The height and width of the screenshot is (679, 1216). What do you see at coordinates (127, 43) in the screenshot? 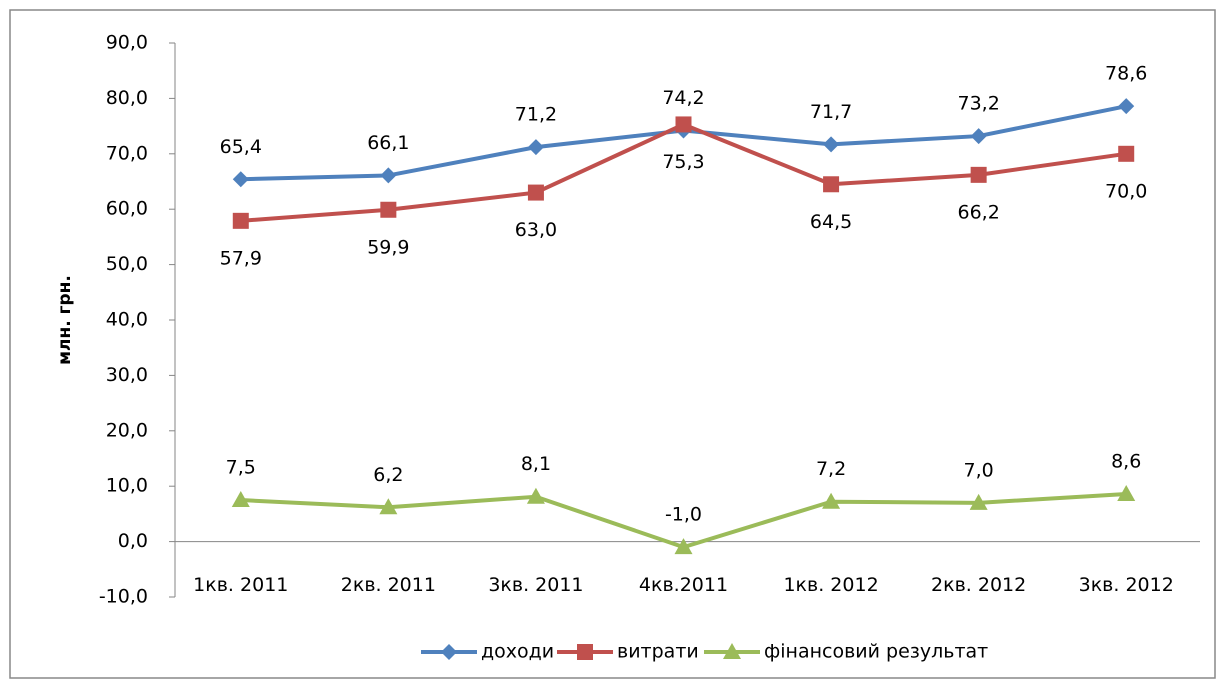
I see `y-tick-label: 90,0` at bounding box center [127, 43].